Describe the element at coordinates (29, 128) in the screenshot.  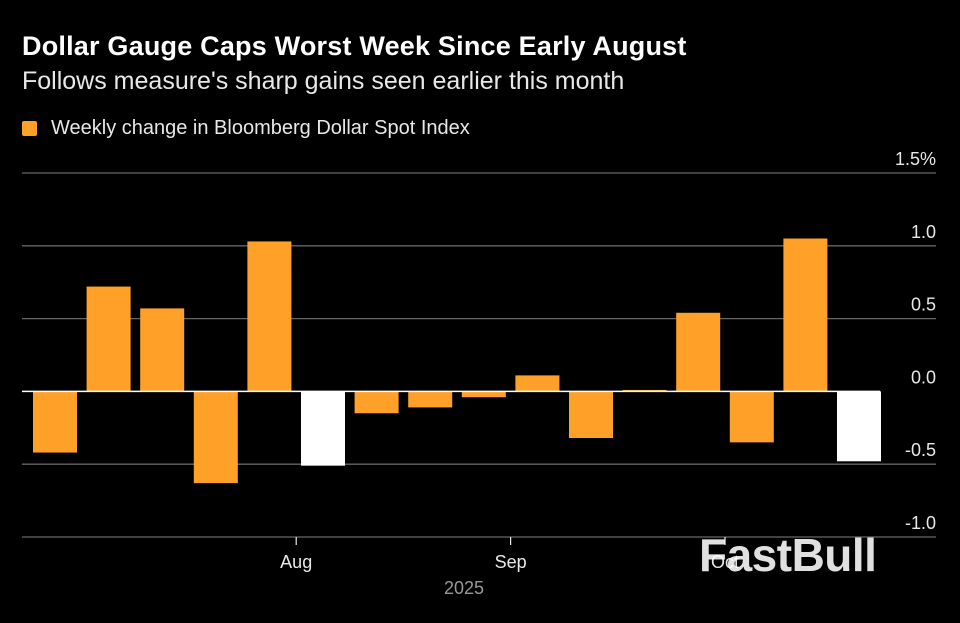
I see `legend-swatch` at that location.